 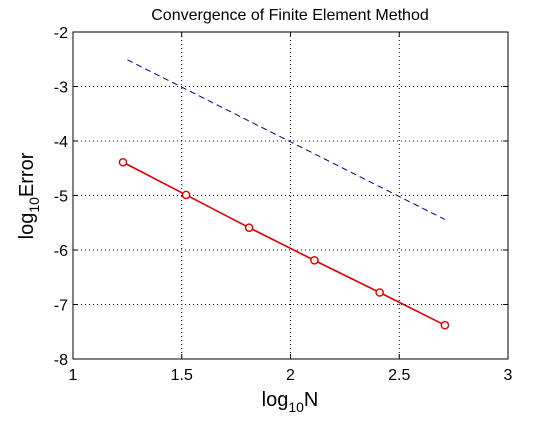 What do you see at coordinates (61, 142) in the screenshot?
I see `y-tick-label: -4` at bounding box center [61, 142].